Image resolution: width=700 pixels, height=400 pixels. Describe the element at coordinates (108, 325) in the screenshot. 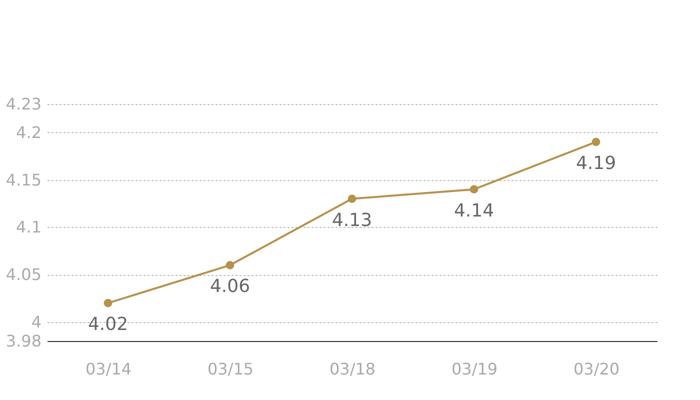

I see `data-label: 4.02` at that location.